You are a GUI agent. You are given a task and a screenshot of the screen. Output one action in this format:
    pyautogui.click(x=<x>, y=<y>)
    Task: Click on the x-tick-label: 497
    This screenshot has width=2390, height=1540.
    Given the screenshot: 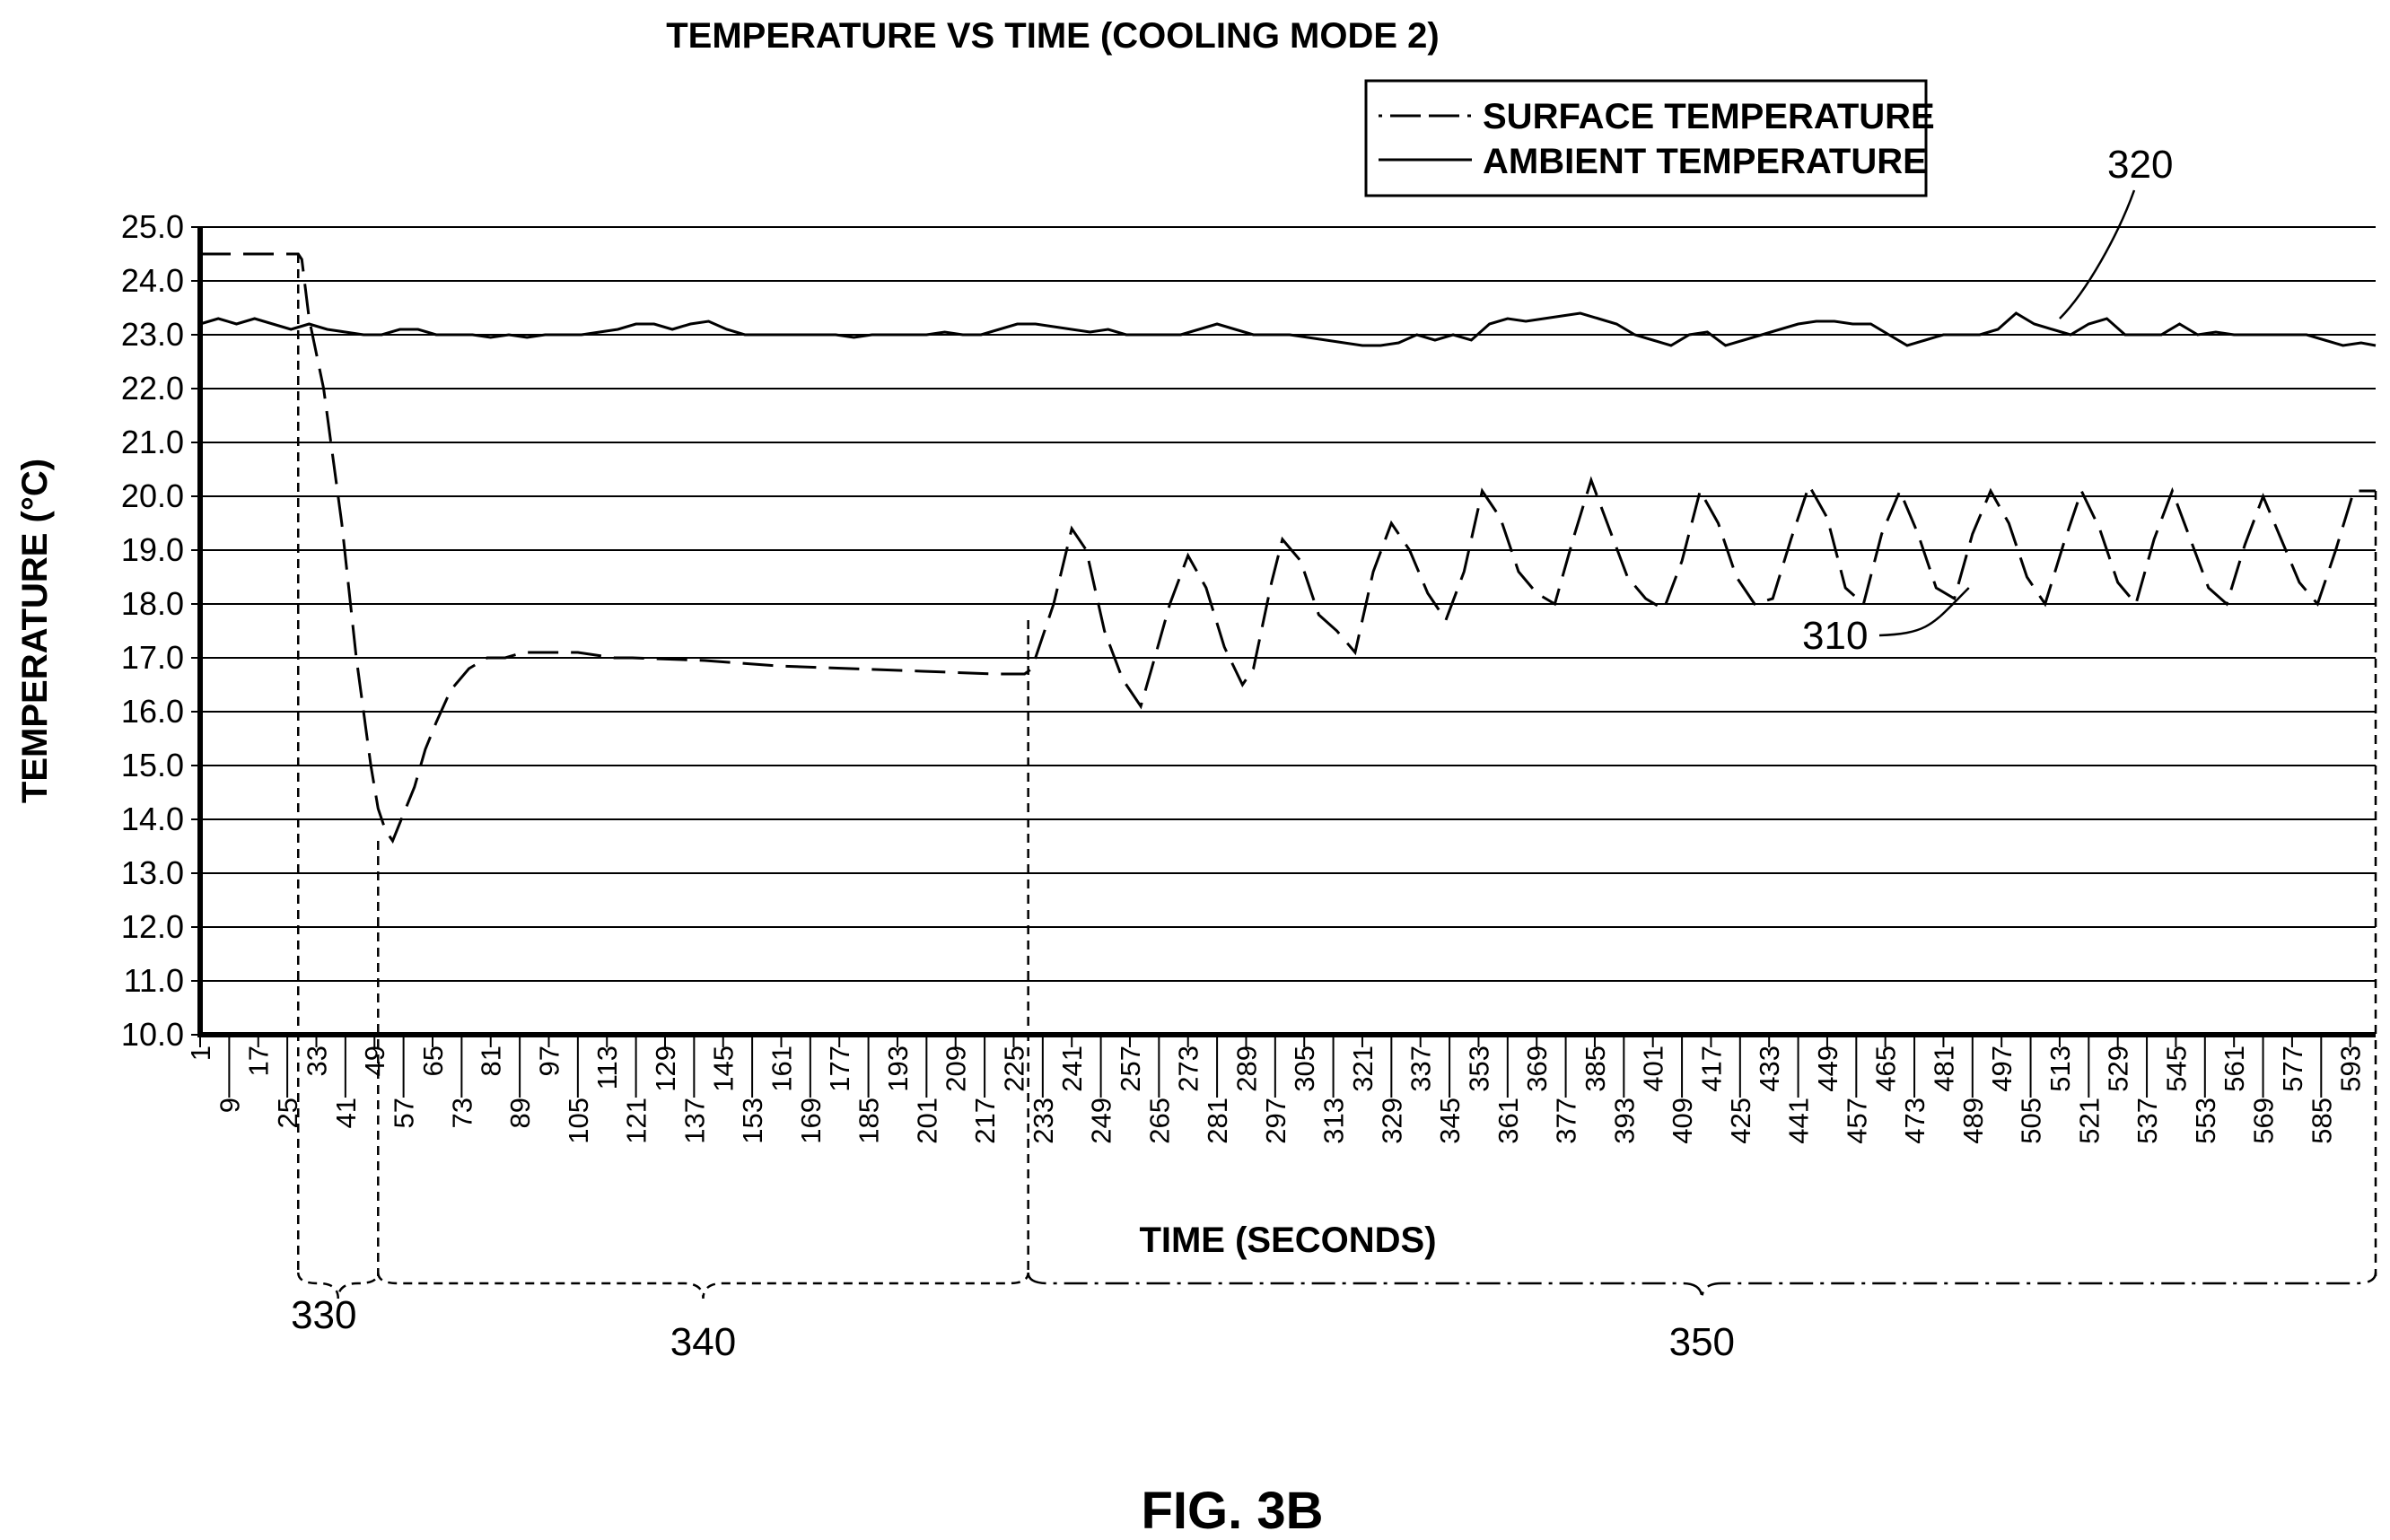 What is the action you would take?
    pyautogui.click(x=2002, y=1069)
    